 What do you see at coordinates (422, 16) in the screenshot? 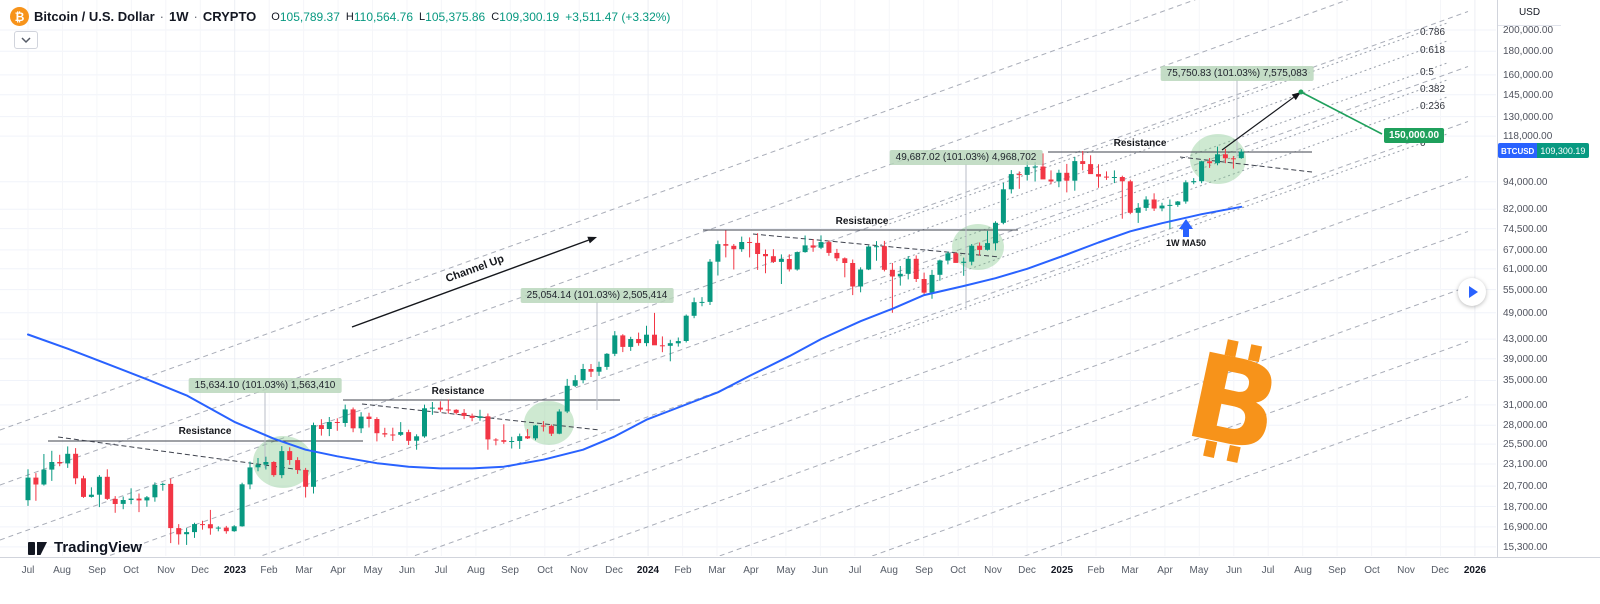
I see `low-key: L` at bounding box center [422, 16].